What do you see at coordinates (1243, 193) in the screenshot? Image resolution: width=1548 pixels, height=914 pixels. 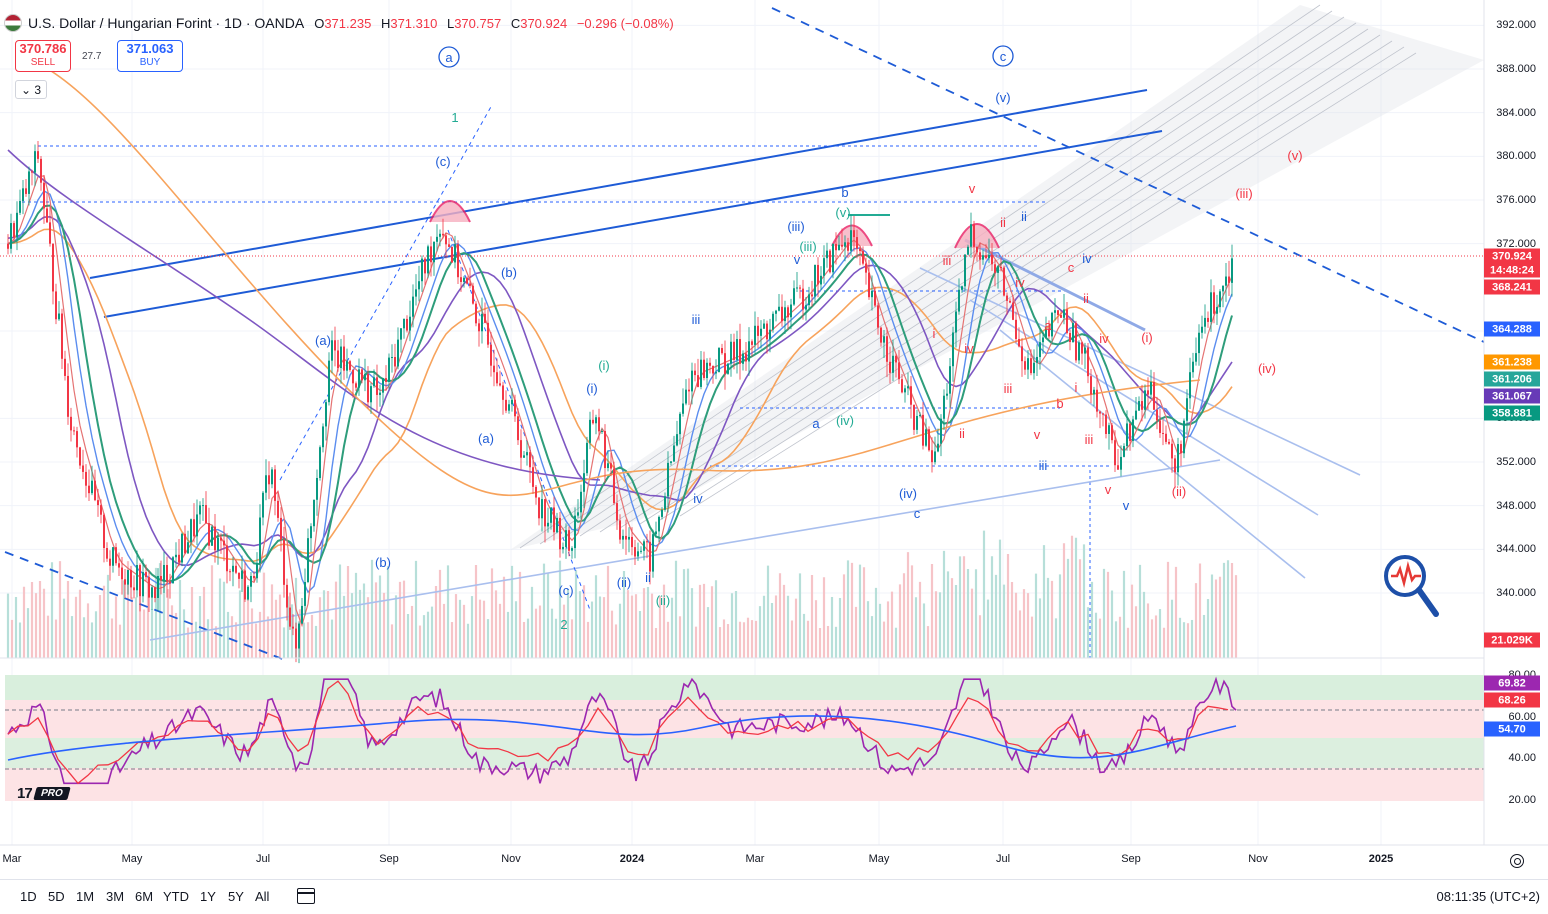 I see `wave-label-iii-r: (iii)` at bounding box center [1243, 193].